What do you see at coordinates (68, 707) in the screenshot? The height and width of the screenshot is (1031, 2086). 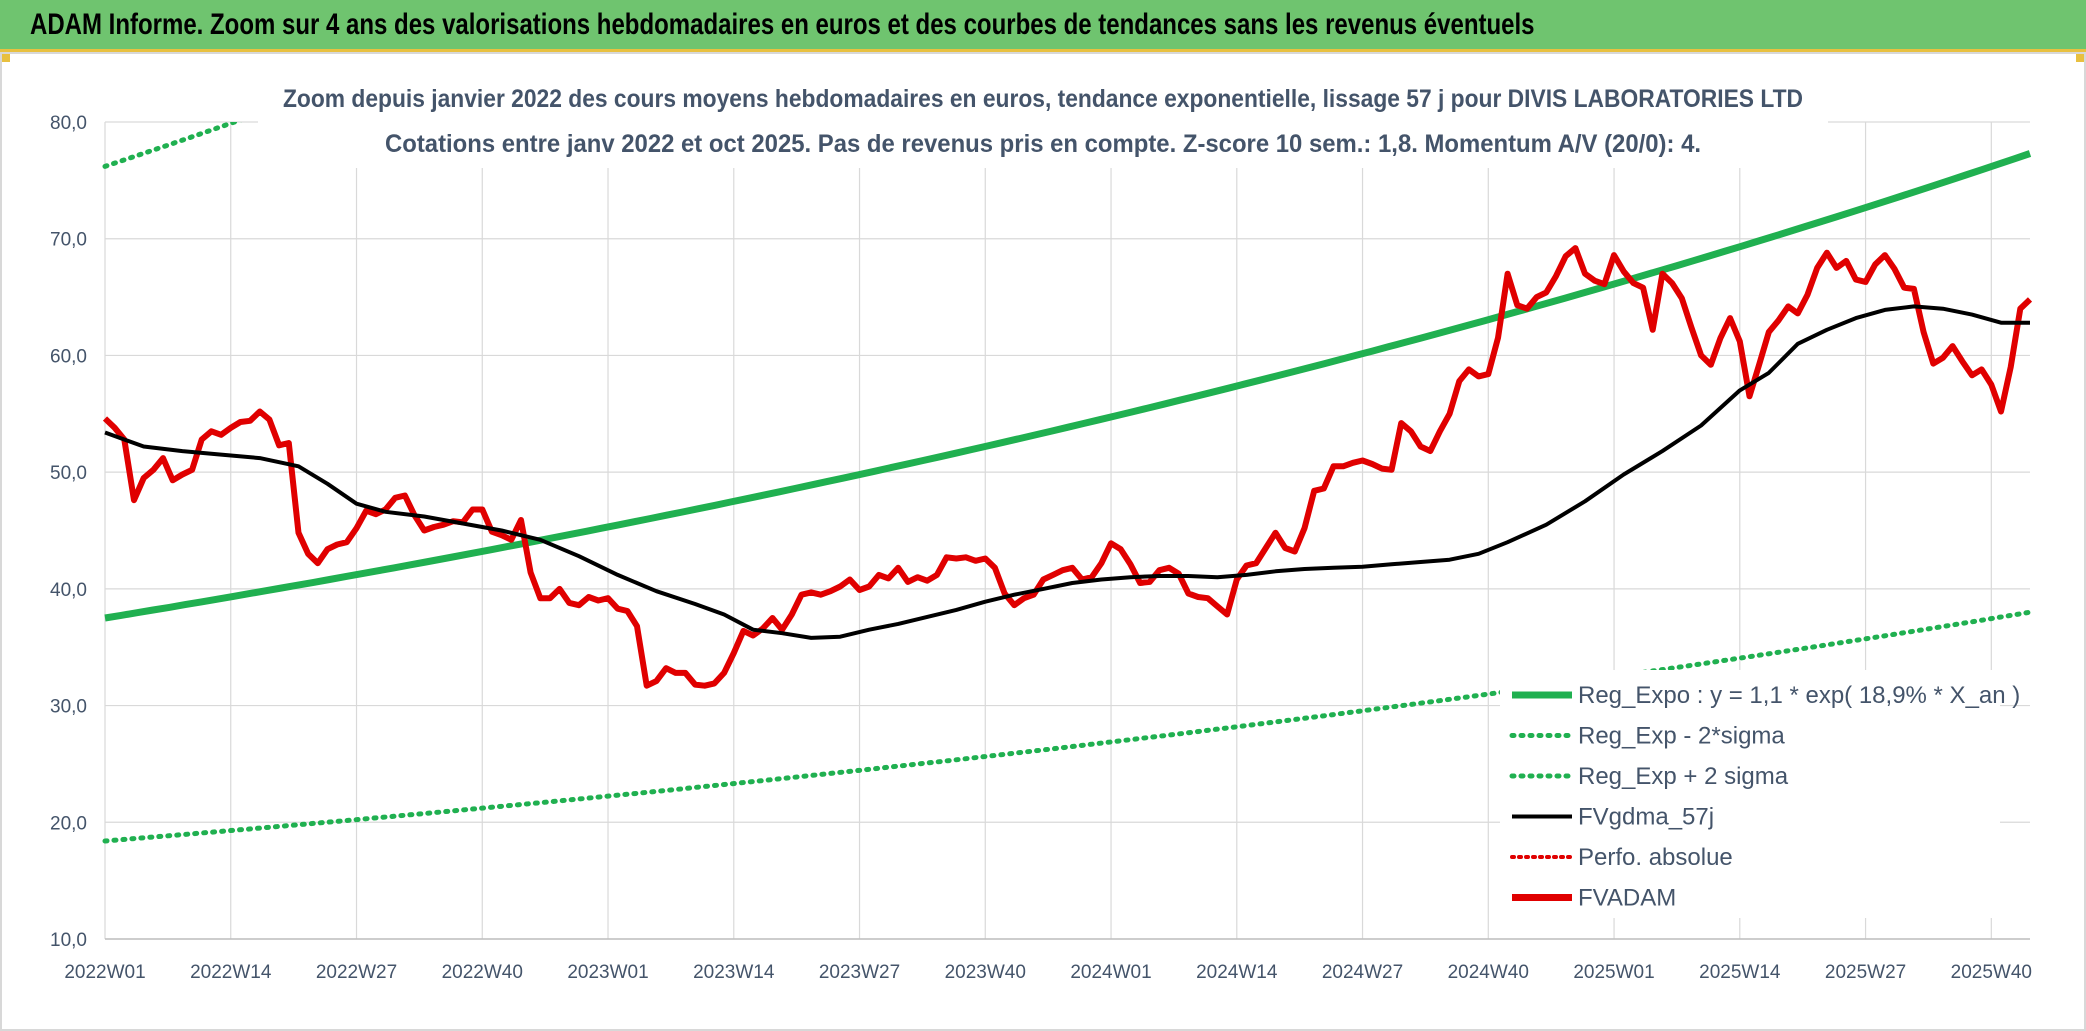 I see `y-tick-label: 30,0` at bounding box center [68, 707].